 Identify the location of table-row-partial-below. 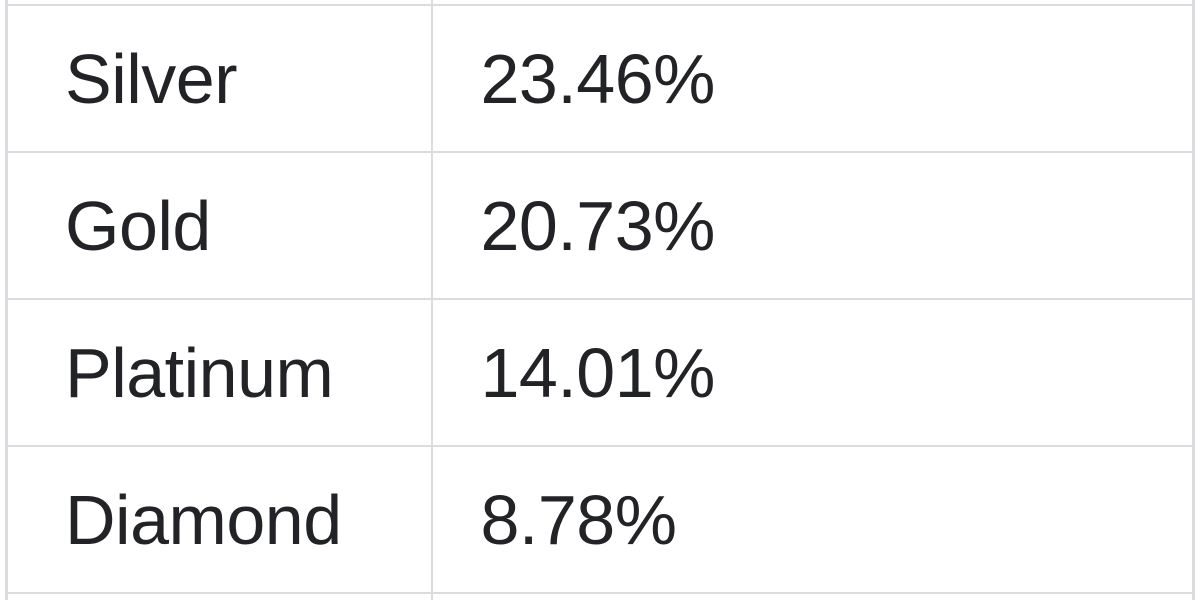
(600, 596).